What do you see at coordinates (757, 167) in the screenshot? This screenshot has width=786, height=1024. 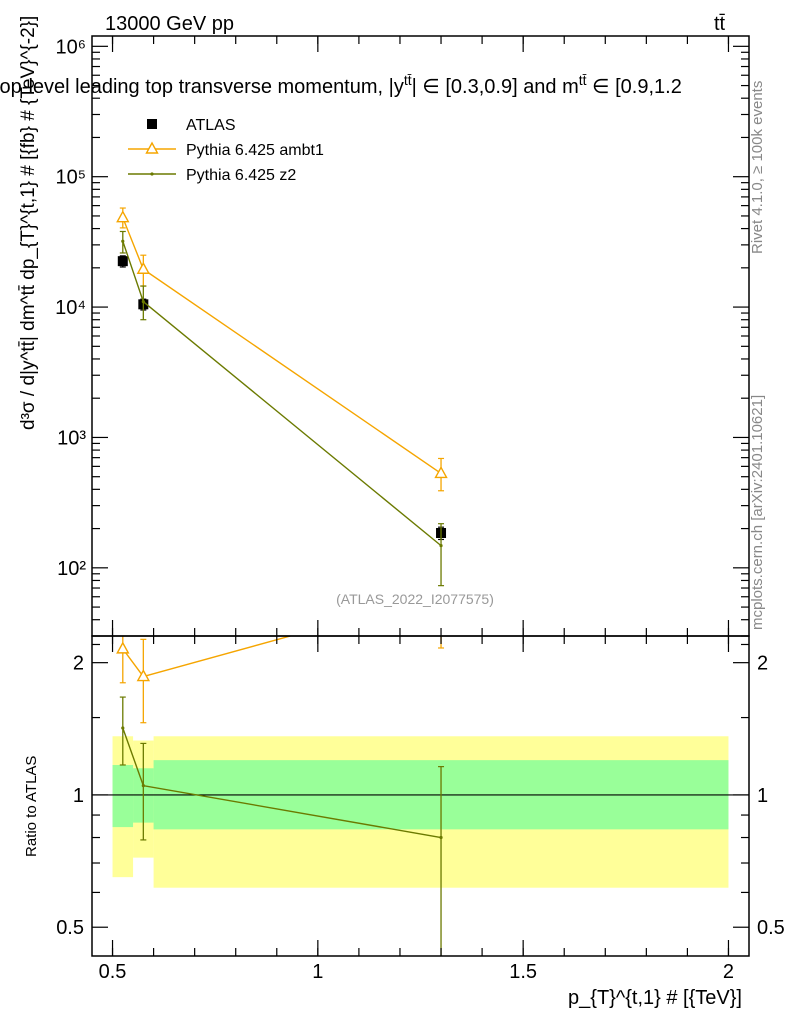 I see `rivet-label: Rivet 4.1.0, ≥ 100k events` at bounding box center [757, 167].